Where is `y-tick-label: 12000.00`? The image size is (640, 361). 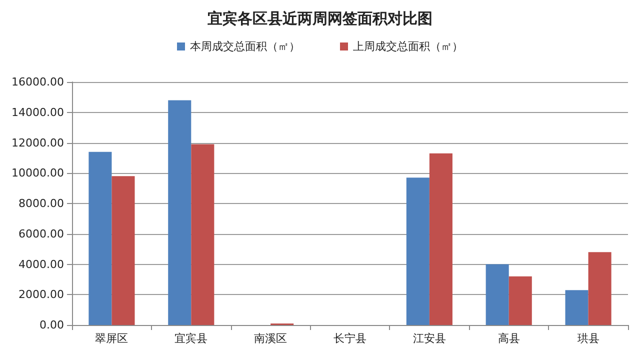 y-tick-label: 12000.00 is located at coordinates (38, 143).